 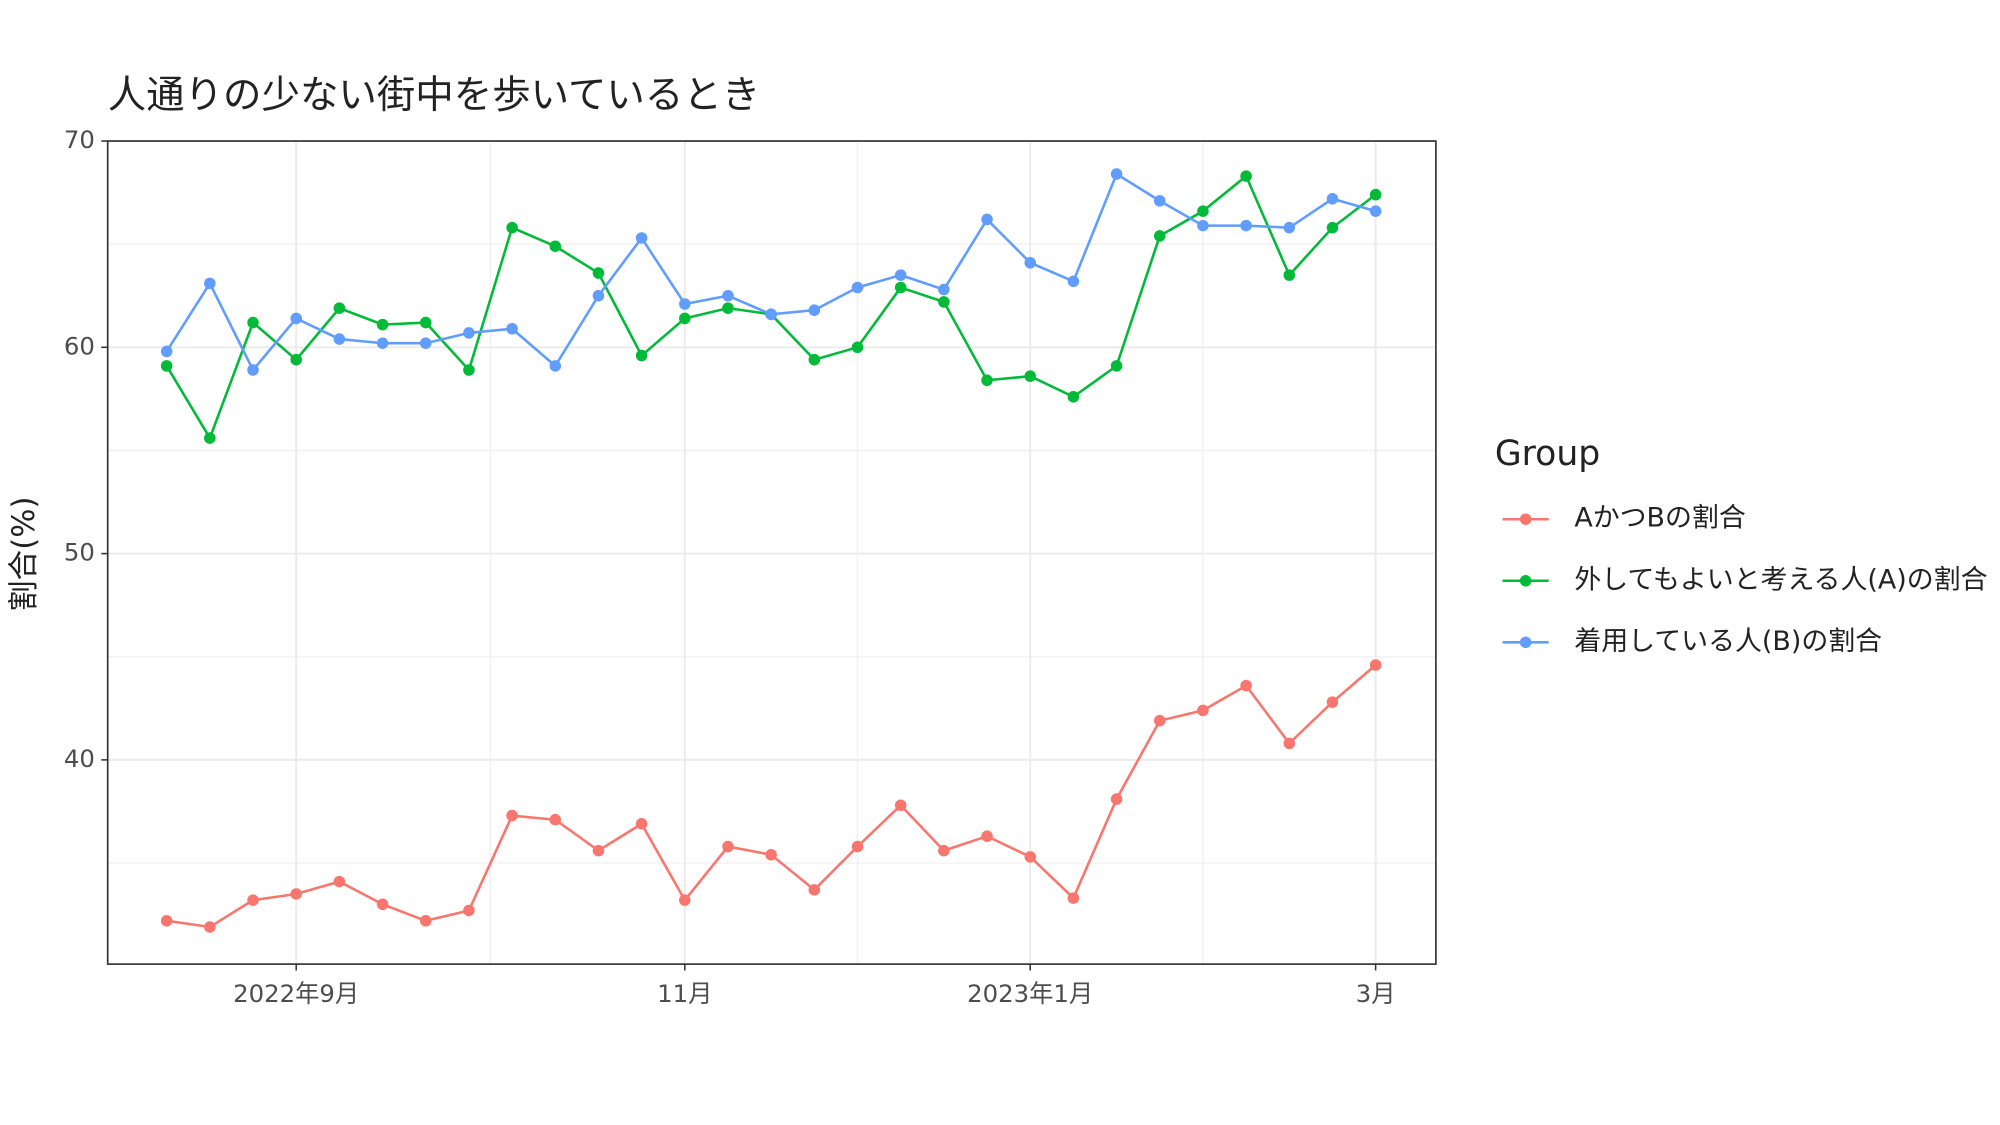 I want to click on legend-label: 着用している人(B)の割合, so click(x=1728, y=641).